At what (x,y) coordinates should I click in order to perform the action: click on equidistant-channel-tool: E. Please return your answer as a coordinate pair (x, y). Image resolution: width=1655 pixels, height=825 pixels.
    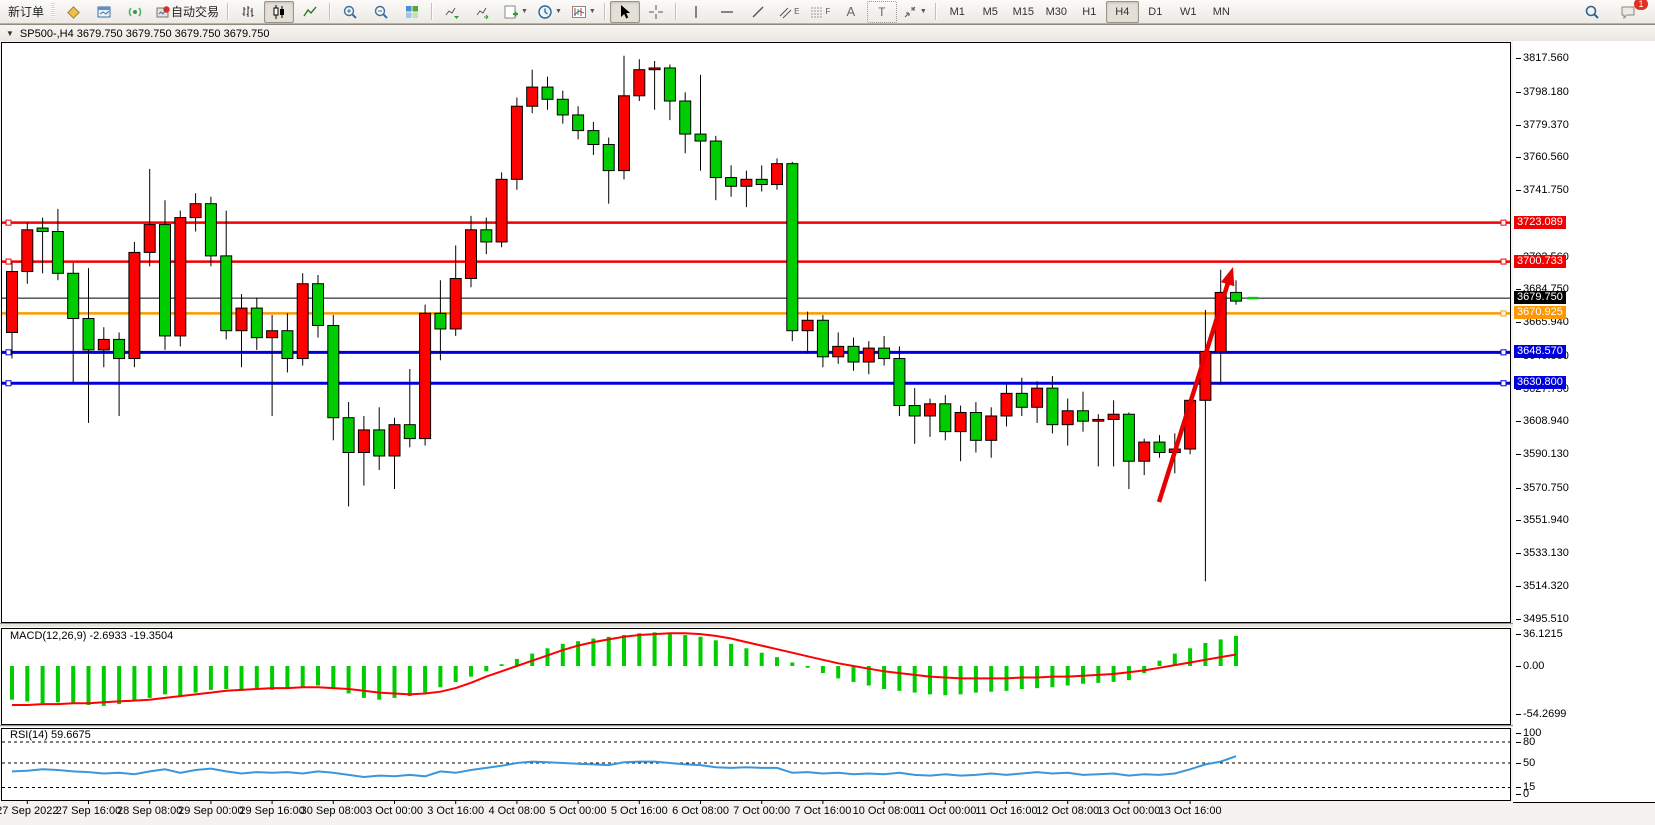
    Looking at the image, I should click on (789, 12).